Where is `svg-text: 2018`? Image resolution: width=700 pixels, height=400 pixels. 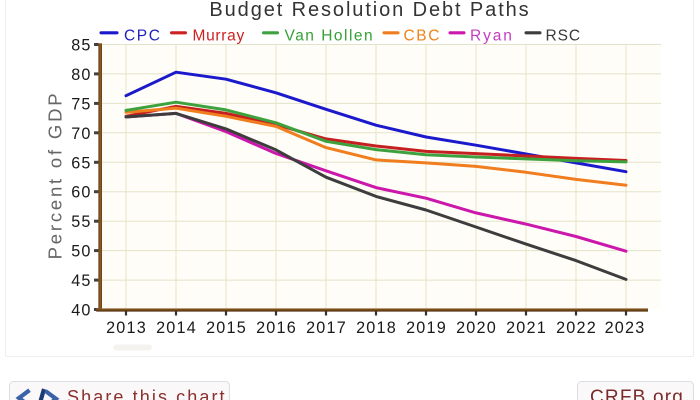 svg-text: 2018 is located at coordinates (376, 328).